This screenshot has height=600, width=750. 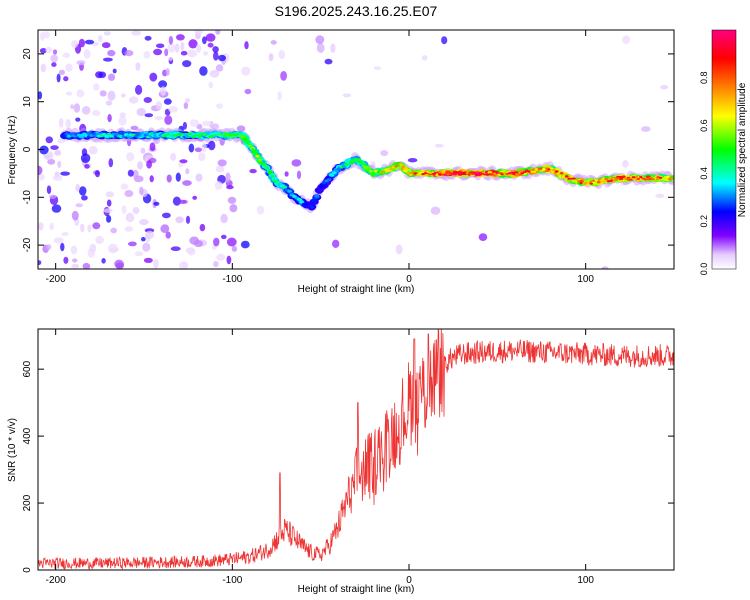 I want to click on colorbar-tick-label: 0.6, so click(x=704, y=125).